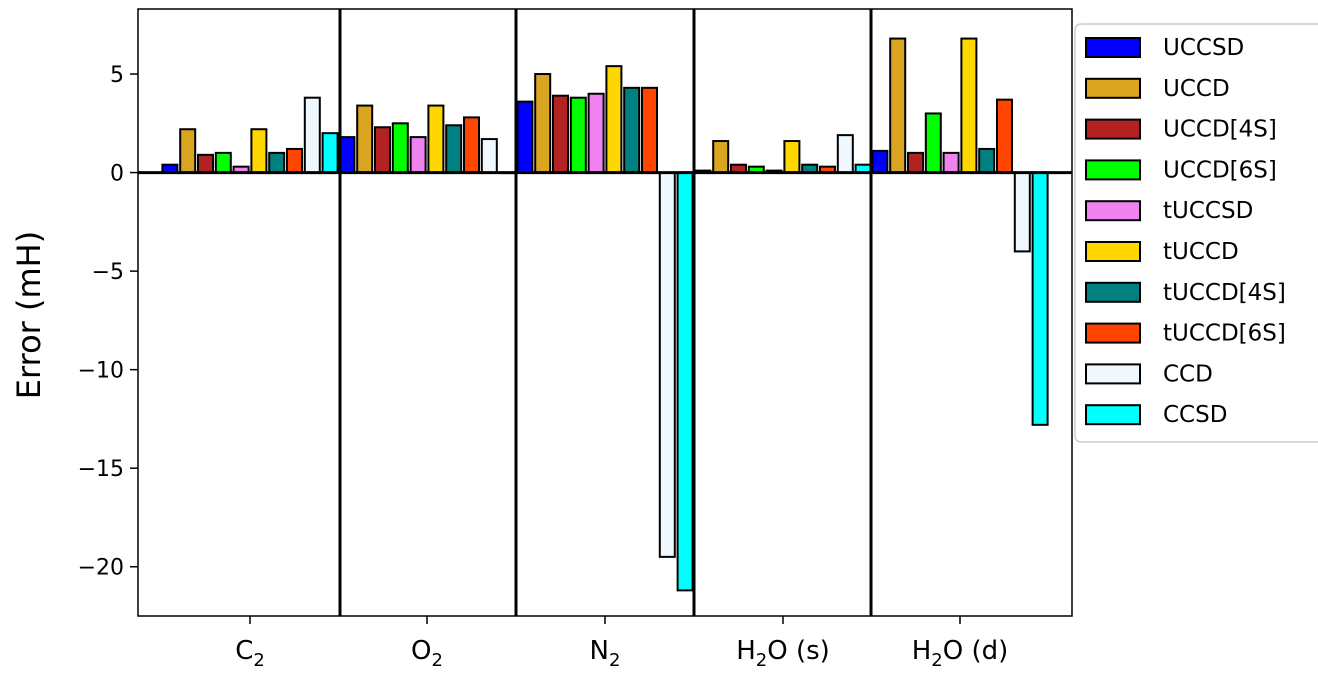  What do you see at coordinates (1220, 130) in the screenshot?
I see `legend-label-uccd-4s: UCCD[4S]` at bounding box center [1220, 130].